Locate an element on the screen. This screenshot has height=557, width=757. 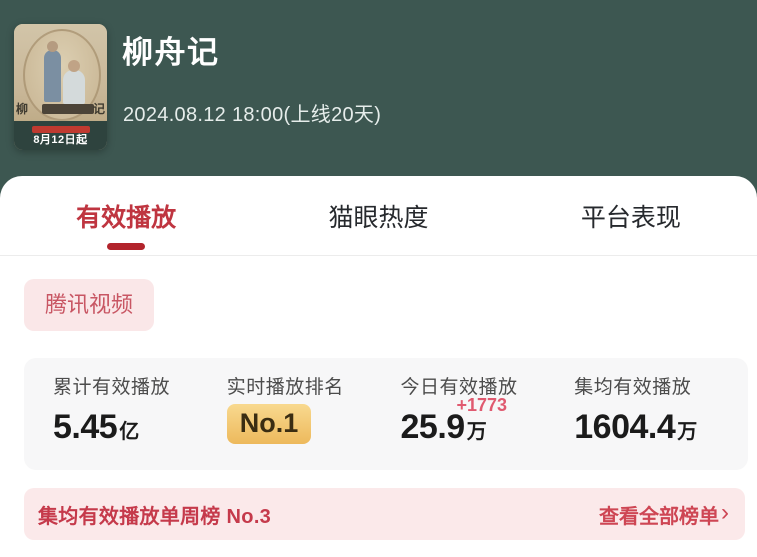
poster-table is located at coordinates (68, 109).